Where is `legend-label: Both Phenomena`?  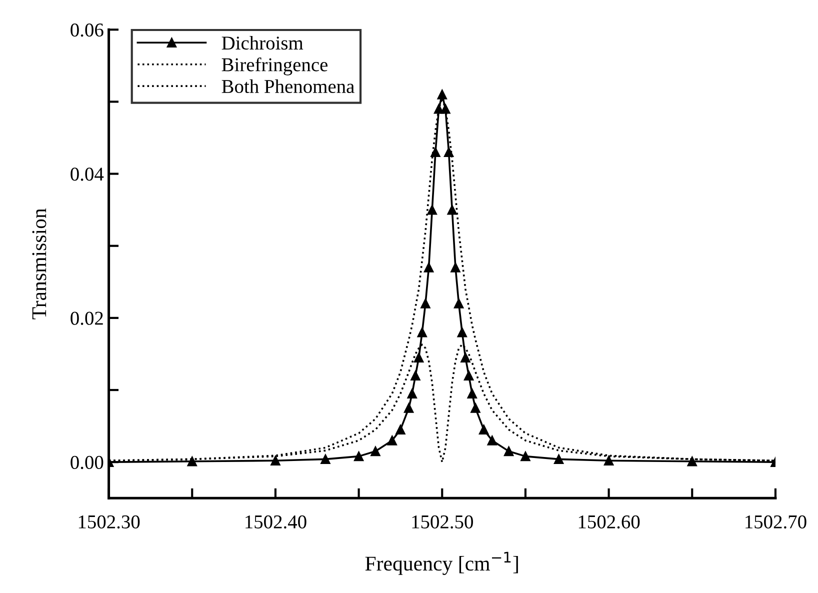 legend-label: Both Phenomena is located at coordinates (288, 86).